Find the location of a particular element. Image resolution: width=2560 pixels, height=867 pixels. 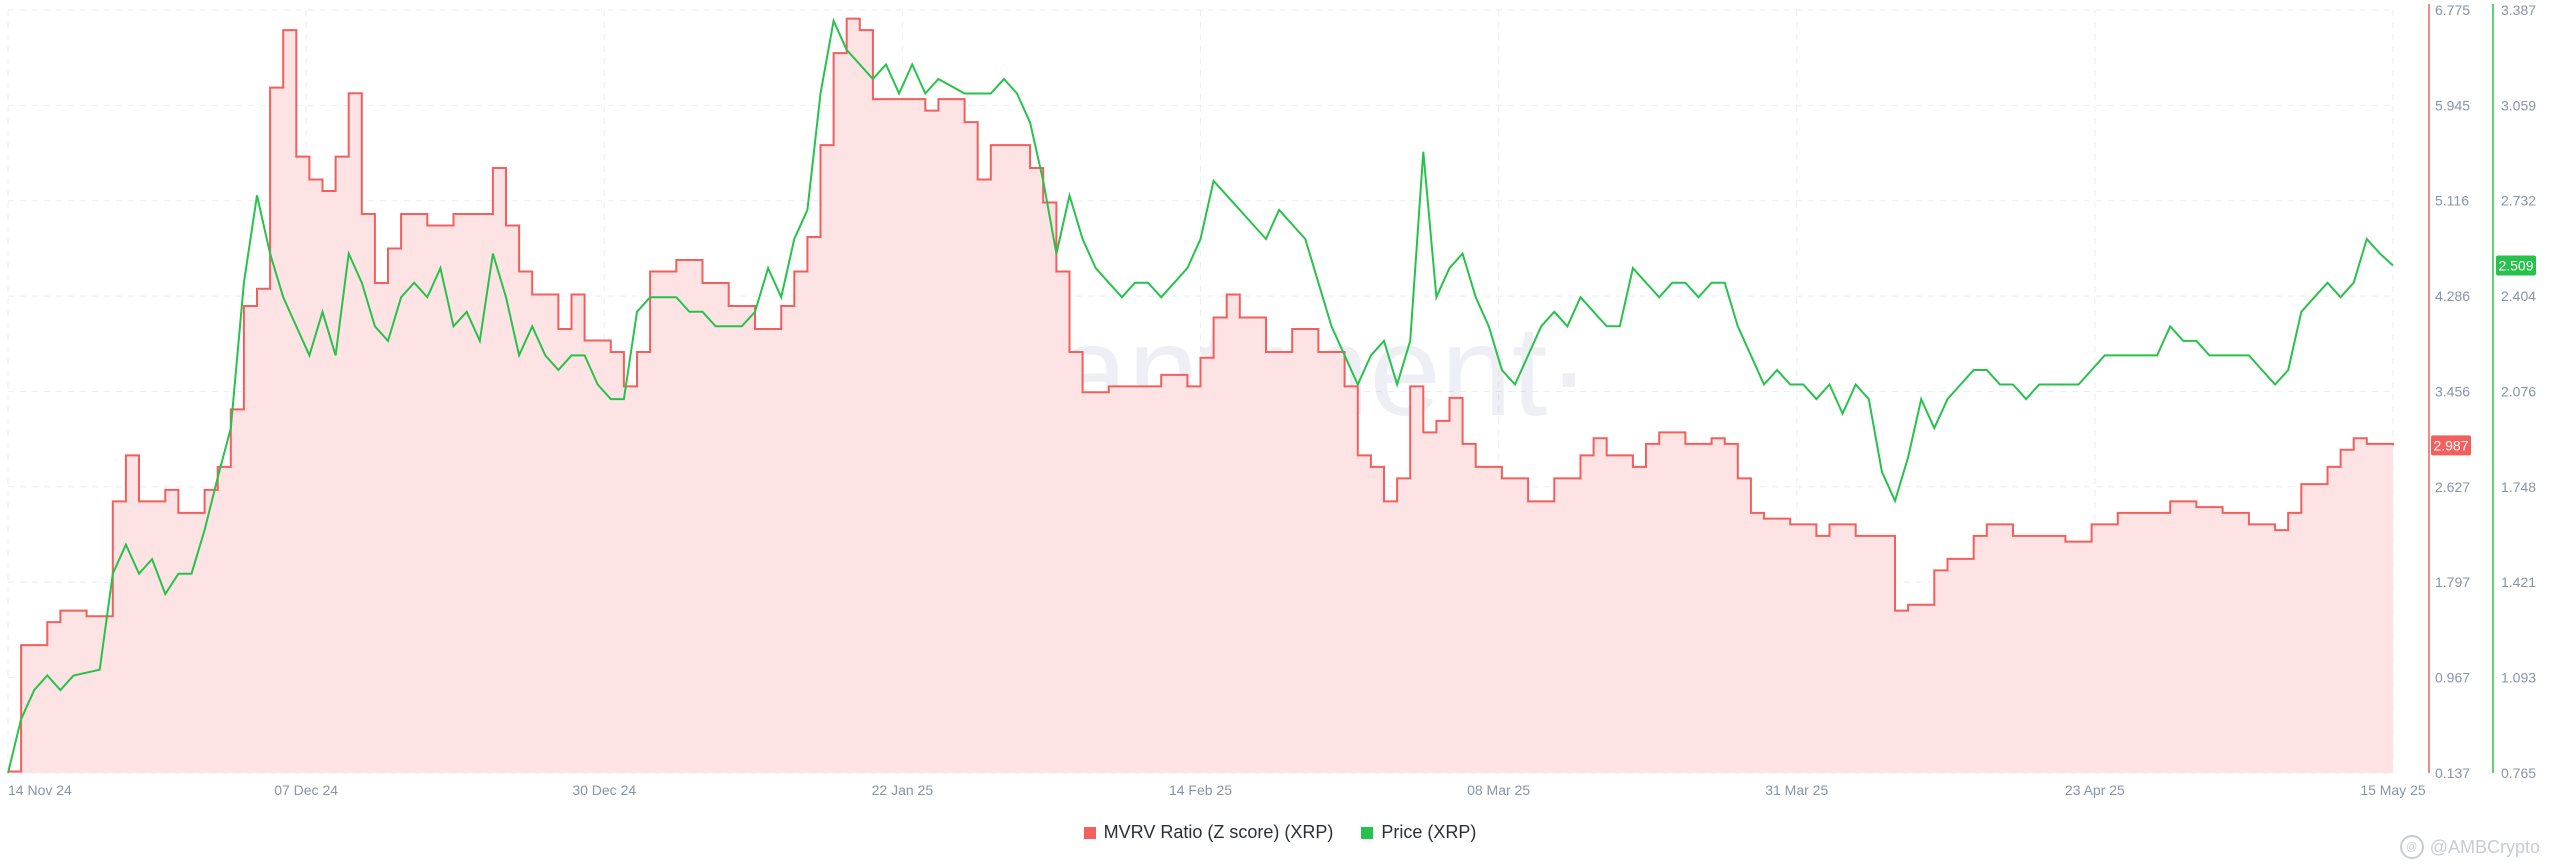

axes is located at coordinates (2461, 388).